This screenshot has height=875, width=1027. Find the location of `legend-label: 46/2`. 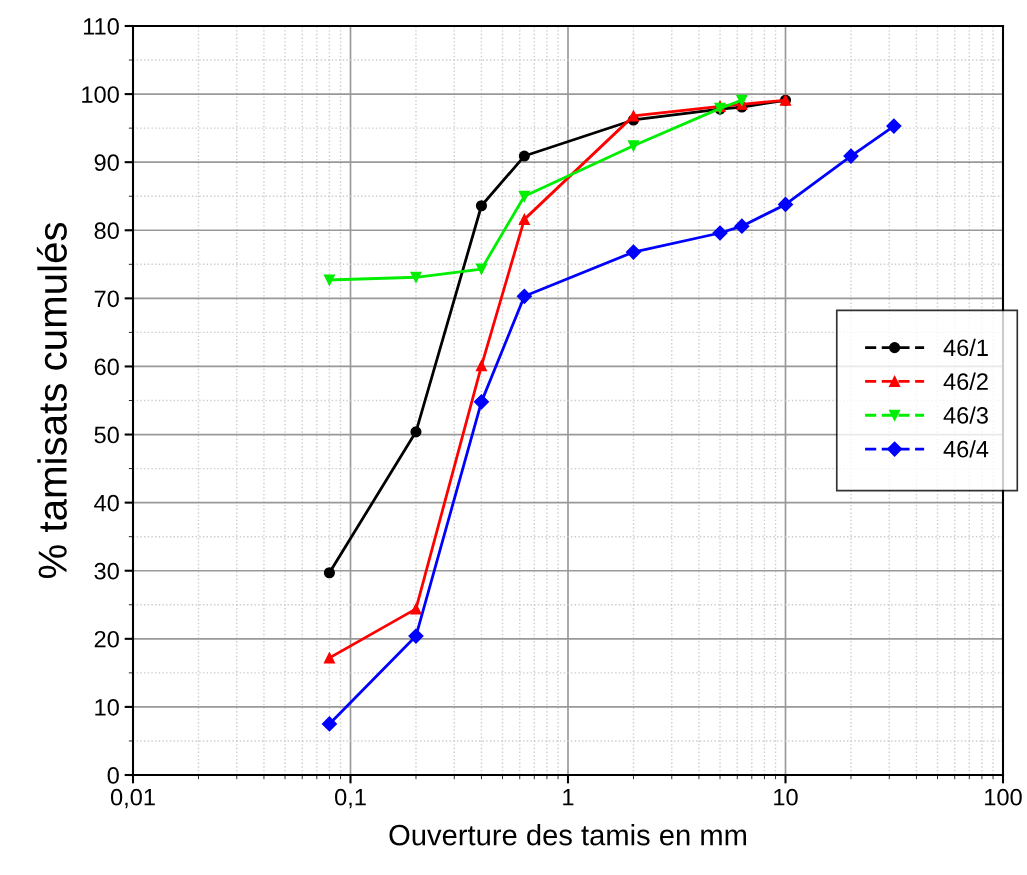

legend-label: 46/2 is located at coordinates (965, 381).